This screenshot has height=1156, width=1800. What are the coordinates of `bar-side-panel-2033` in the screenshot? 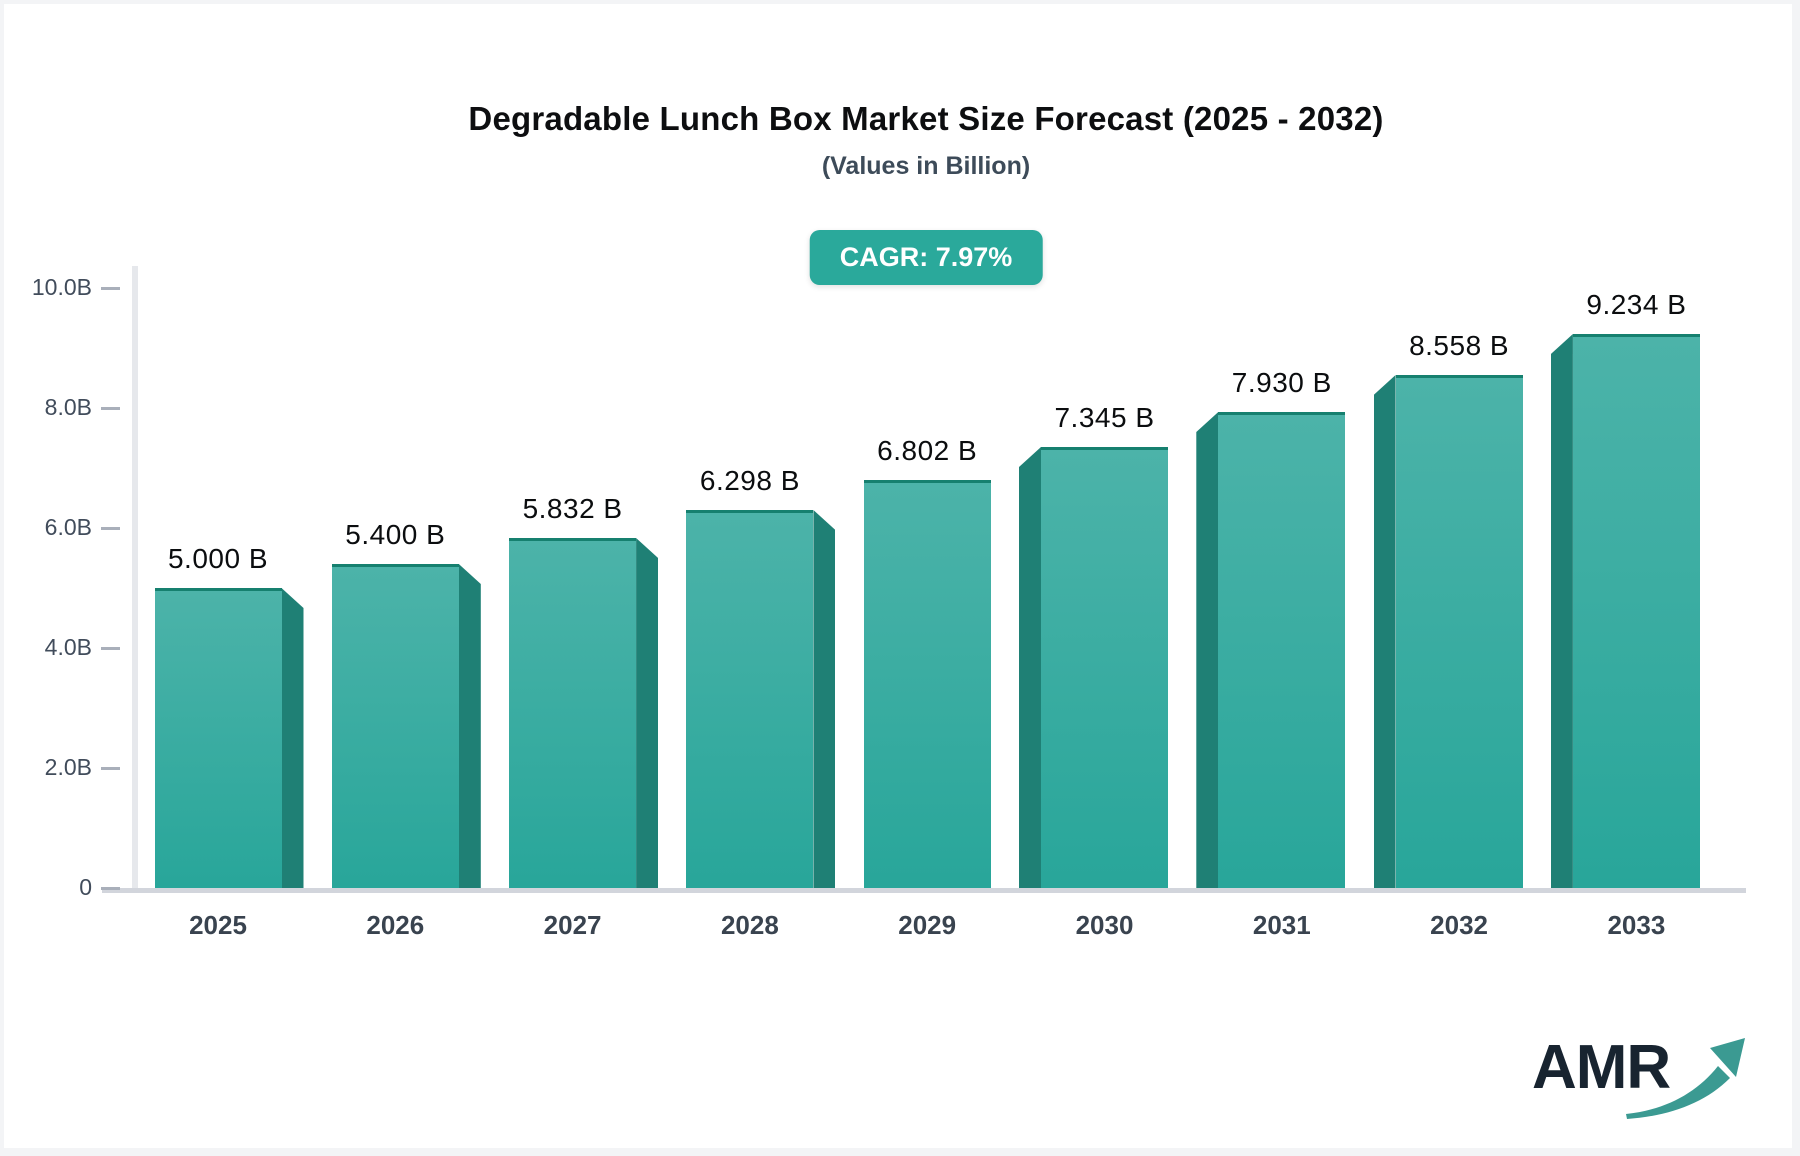 It's located at (1561, 611).